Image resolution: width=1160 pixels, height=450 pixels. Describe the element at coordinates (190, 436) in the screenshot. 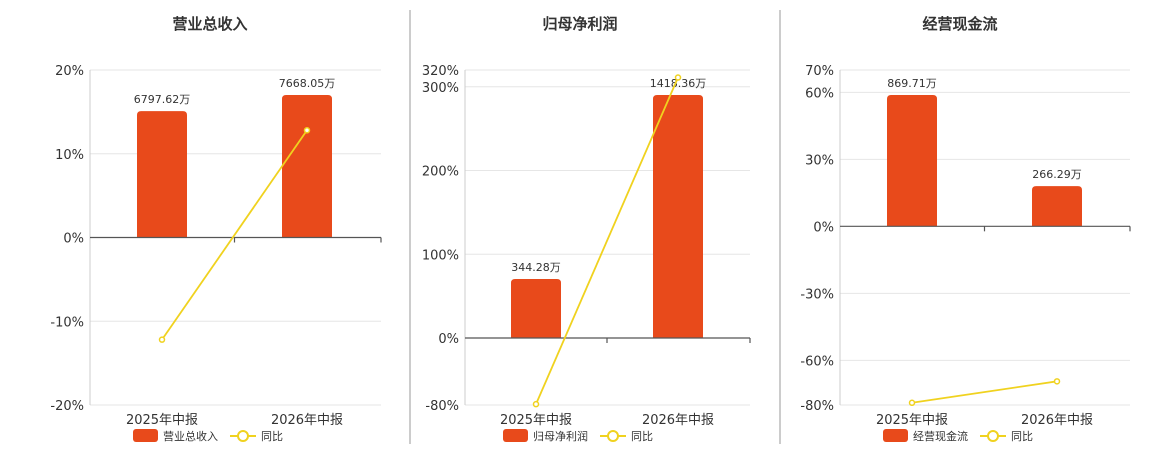

I see `legend-bar-label: 营业总收入` at that location.